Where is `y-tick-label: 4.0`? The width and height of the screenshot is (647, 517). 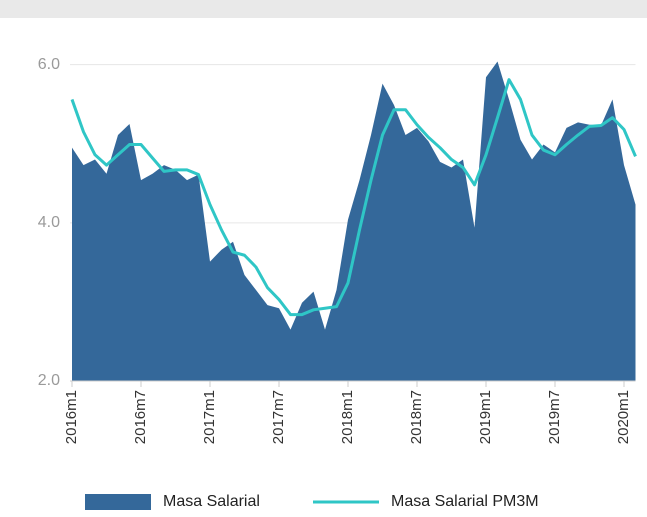 y-tick-label: 4.0 is located at coordinates (49, 222).